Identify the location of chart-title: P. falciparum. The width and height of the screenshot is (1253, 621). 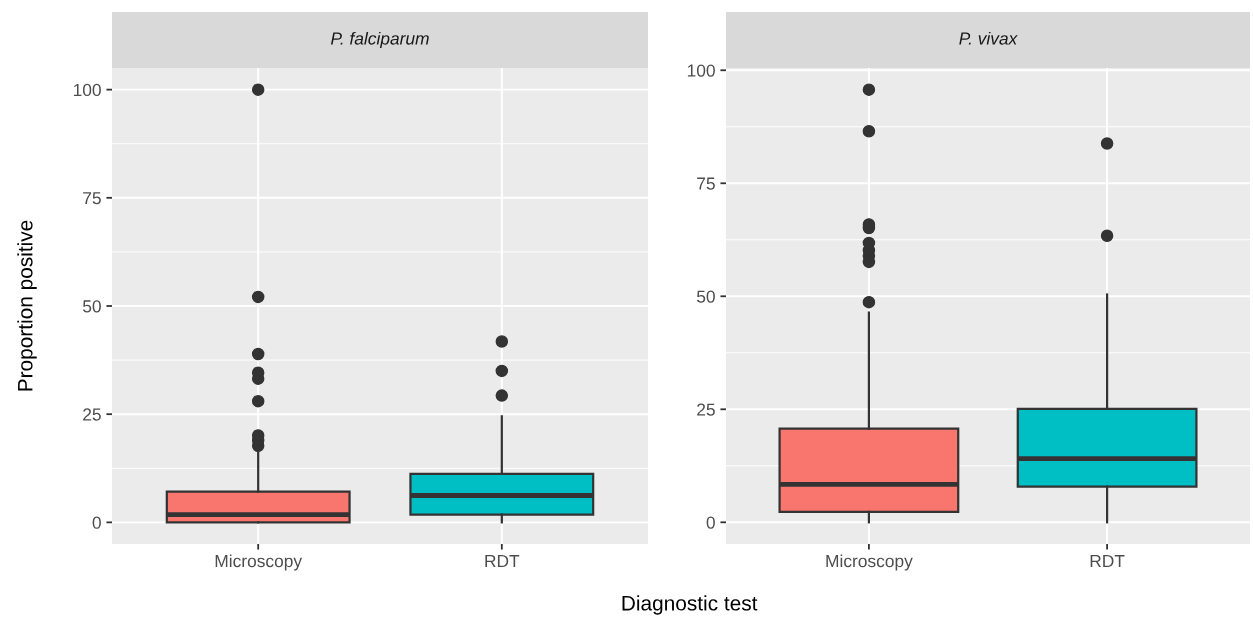
(380, 40).